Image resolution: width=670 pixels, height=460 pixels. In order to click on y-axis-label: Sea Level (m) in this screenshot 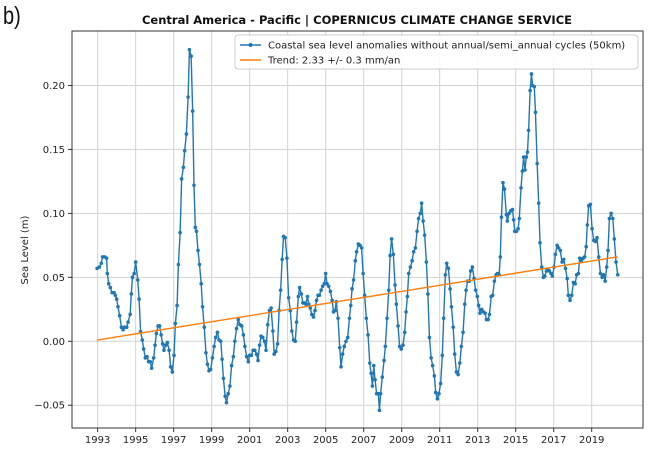, I will do `click(25, 249)`.